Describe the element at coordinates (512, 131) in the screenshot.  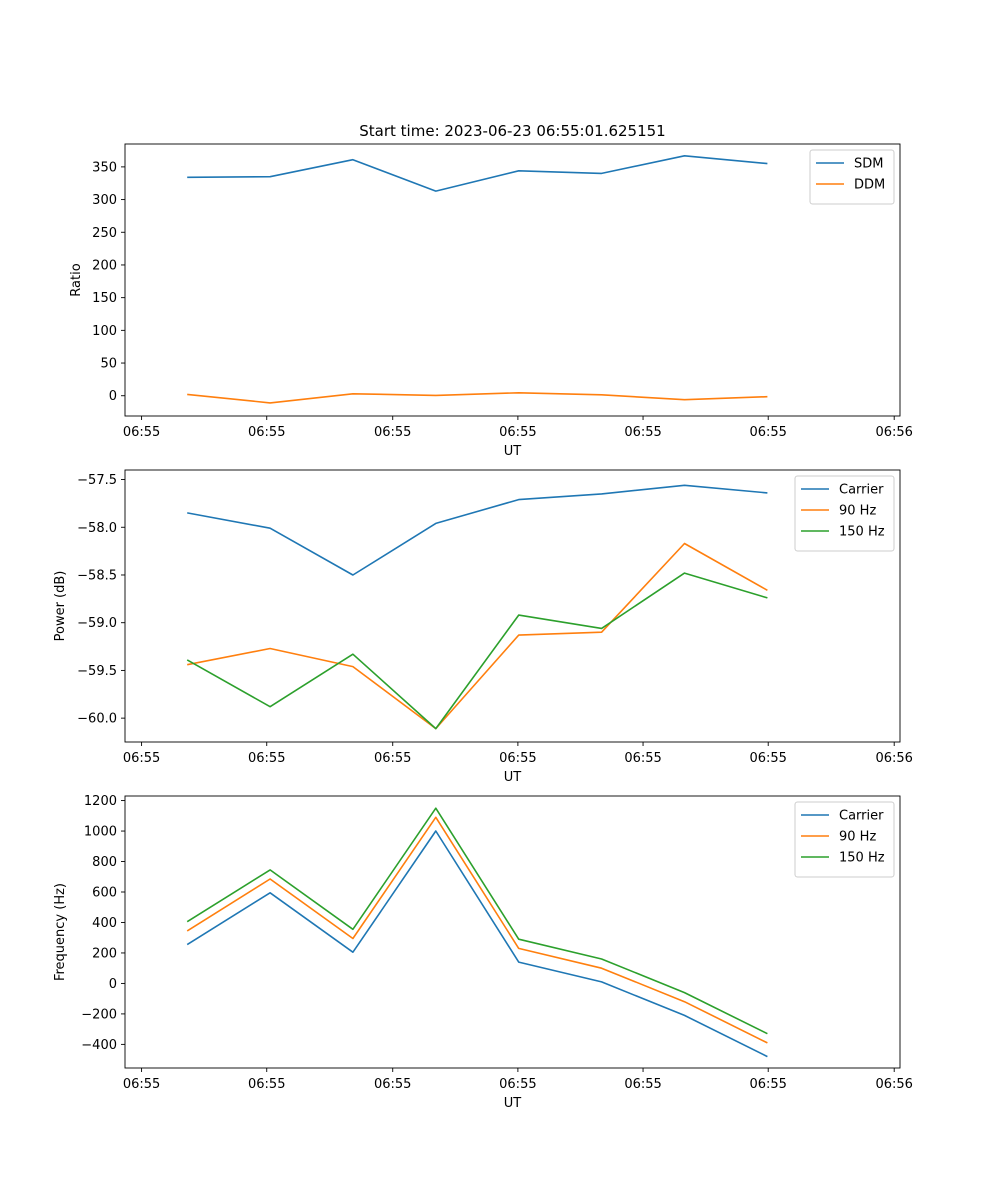
I see `chart-title: Start time: 2023-06-23 06:55:01.625151` at that location.